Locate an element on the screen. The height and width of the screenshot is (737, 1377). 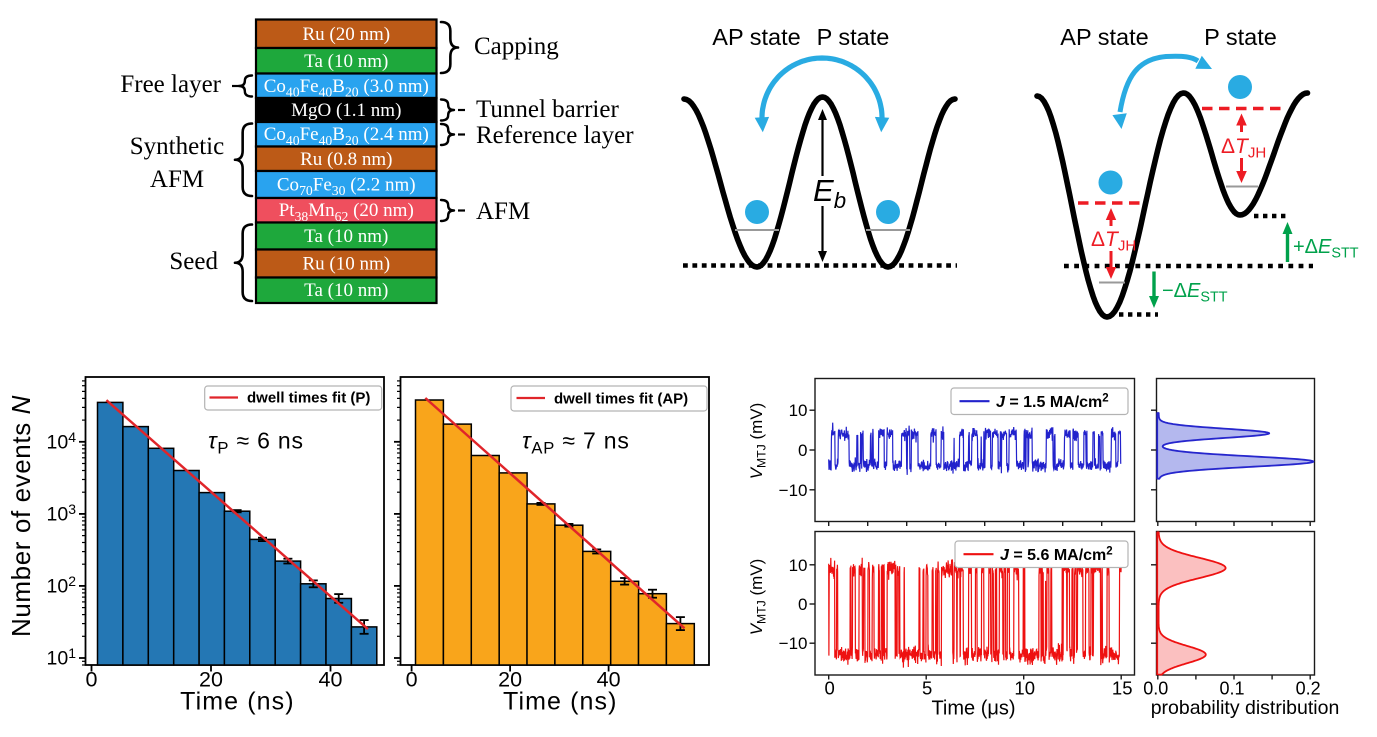
svg-text: −ΔESTT​ is located at coordinates (1195, 292).